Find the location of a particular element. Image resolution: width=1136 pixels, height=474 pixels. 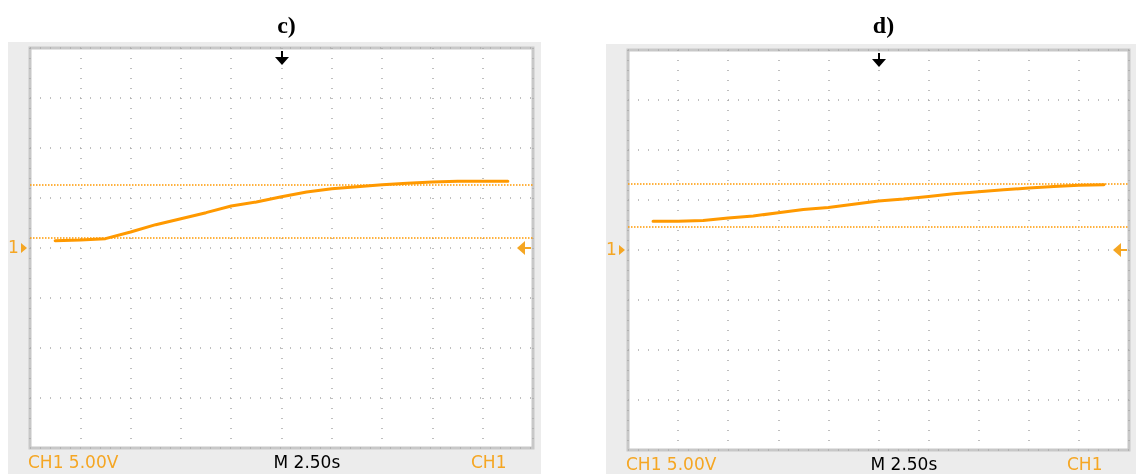

chart-title: d) is located at coordinates (883, 25).